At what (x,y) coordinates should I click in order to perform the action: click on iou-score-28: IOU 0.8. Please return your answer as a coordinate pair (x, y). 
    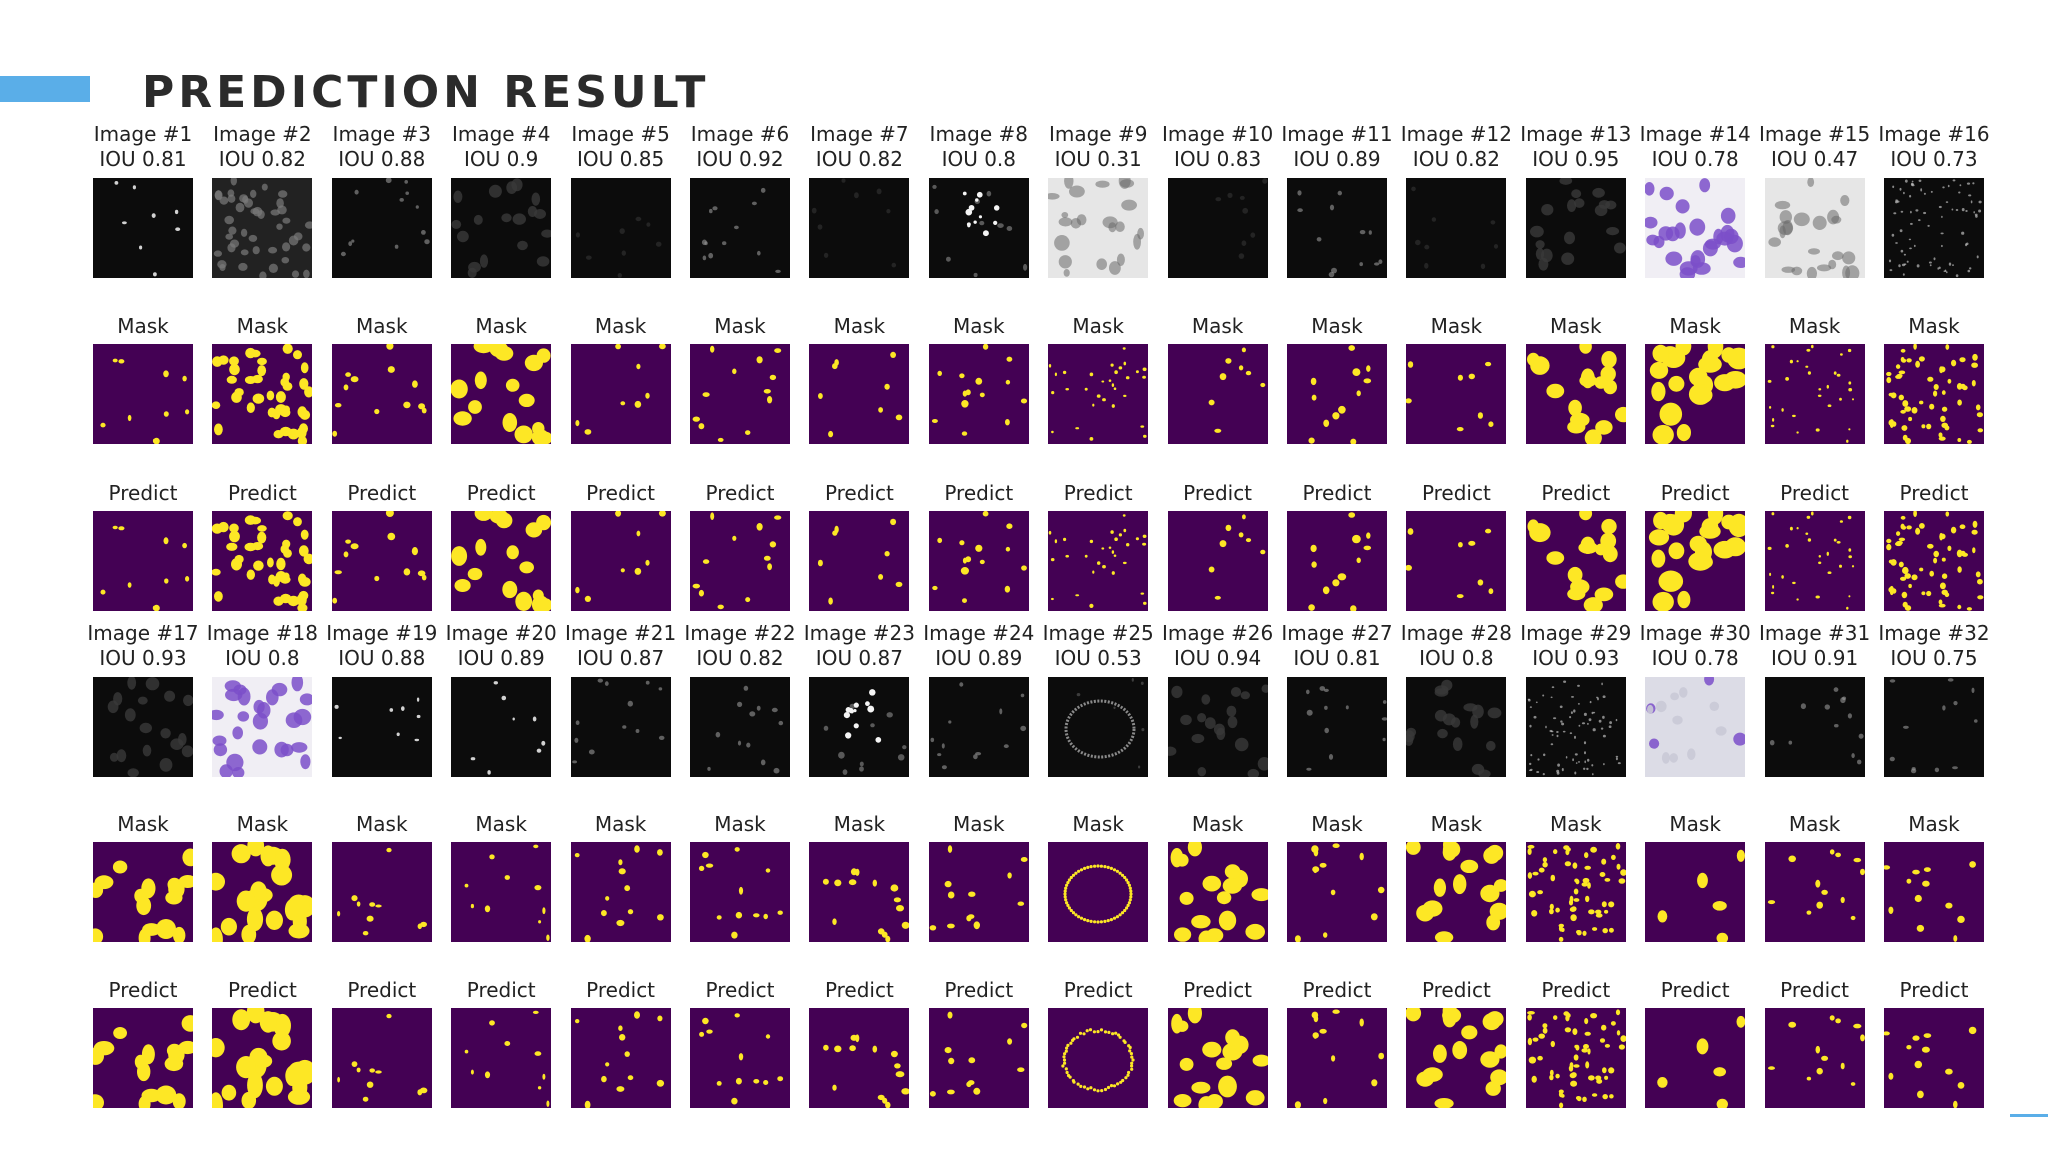
    Looking at the image, I should click on (1456, 658).